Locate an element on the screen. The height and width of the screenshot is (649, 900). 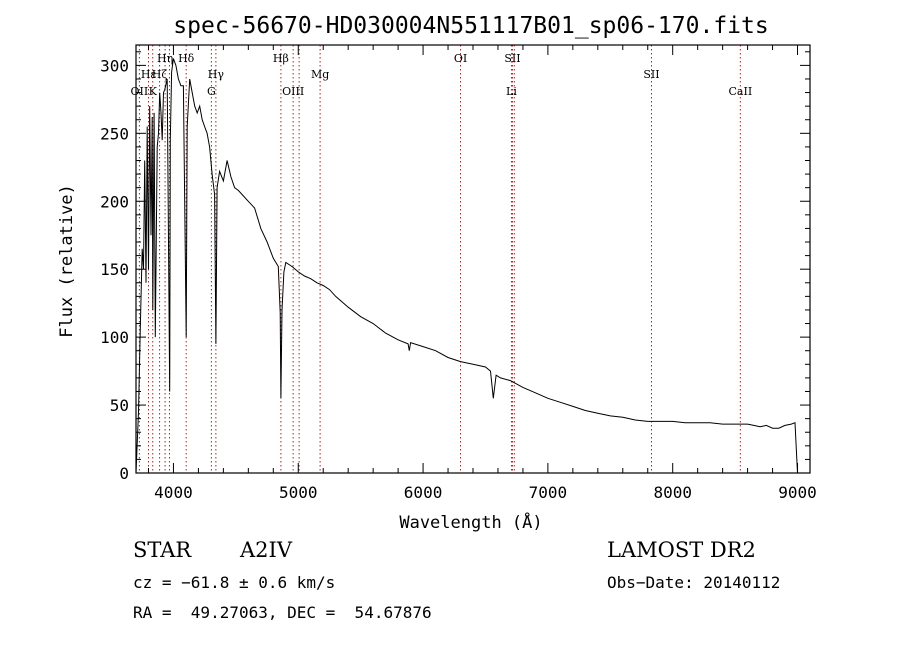
x-tick-label: 9000 is located at coordinates (797, 492).